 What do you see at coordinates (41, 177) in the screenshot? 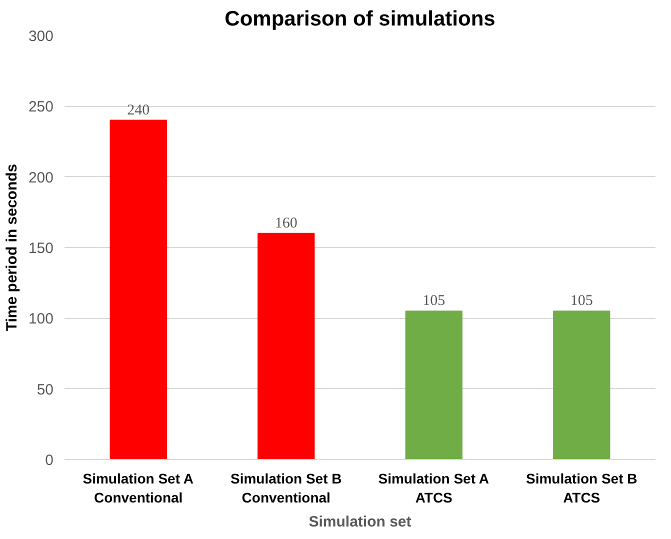
I see `y-tick-label: 200` at bounding box center [41, 177].